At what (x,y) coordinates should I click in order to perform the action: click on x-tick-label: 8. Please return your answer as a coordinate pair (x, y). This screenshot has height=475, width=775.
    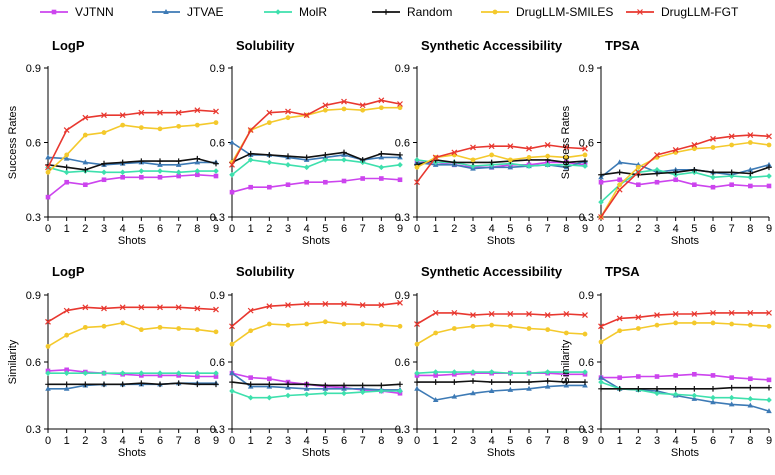
    Looking at the image, I should click on (381, 441).